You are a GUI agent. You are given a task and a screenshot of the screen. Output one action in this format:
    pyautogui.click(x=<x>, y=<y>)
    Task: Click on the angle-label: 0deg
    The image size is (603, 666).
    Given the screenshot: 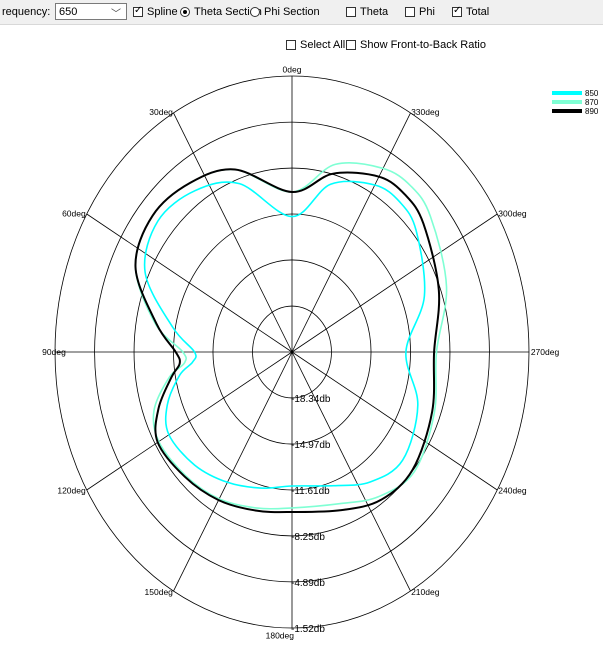 What is the action you would take?
    pyautogui.click(x=292, y=70)
    